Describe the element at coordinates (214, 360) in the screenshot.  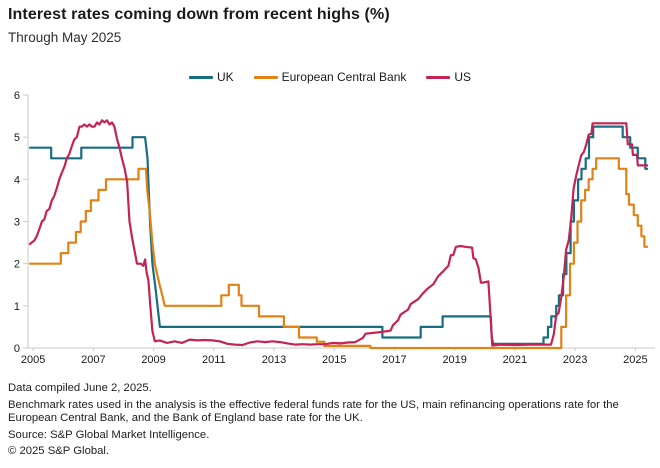
I see `x-tick-label: 2011` at that location.